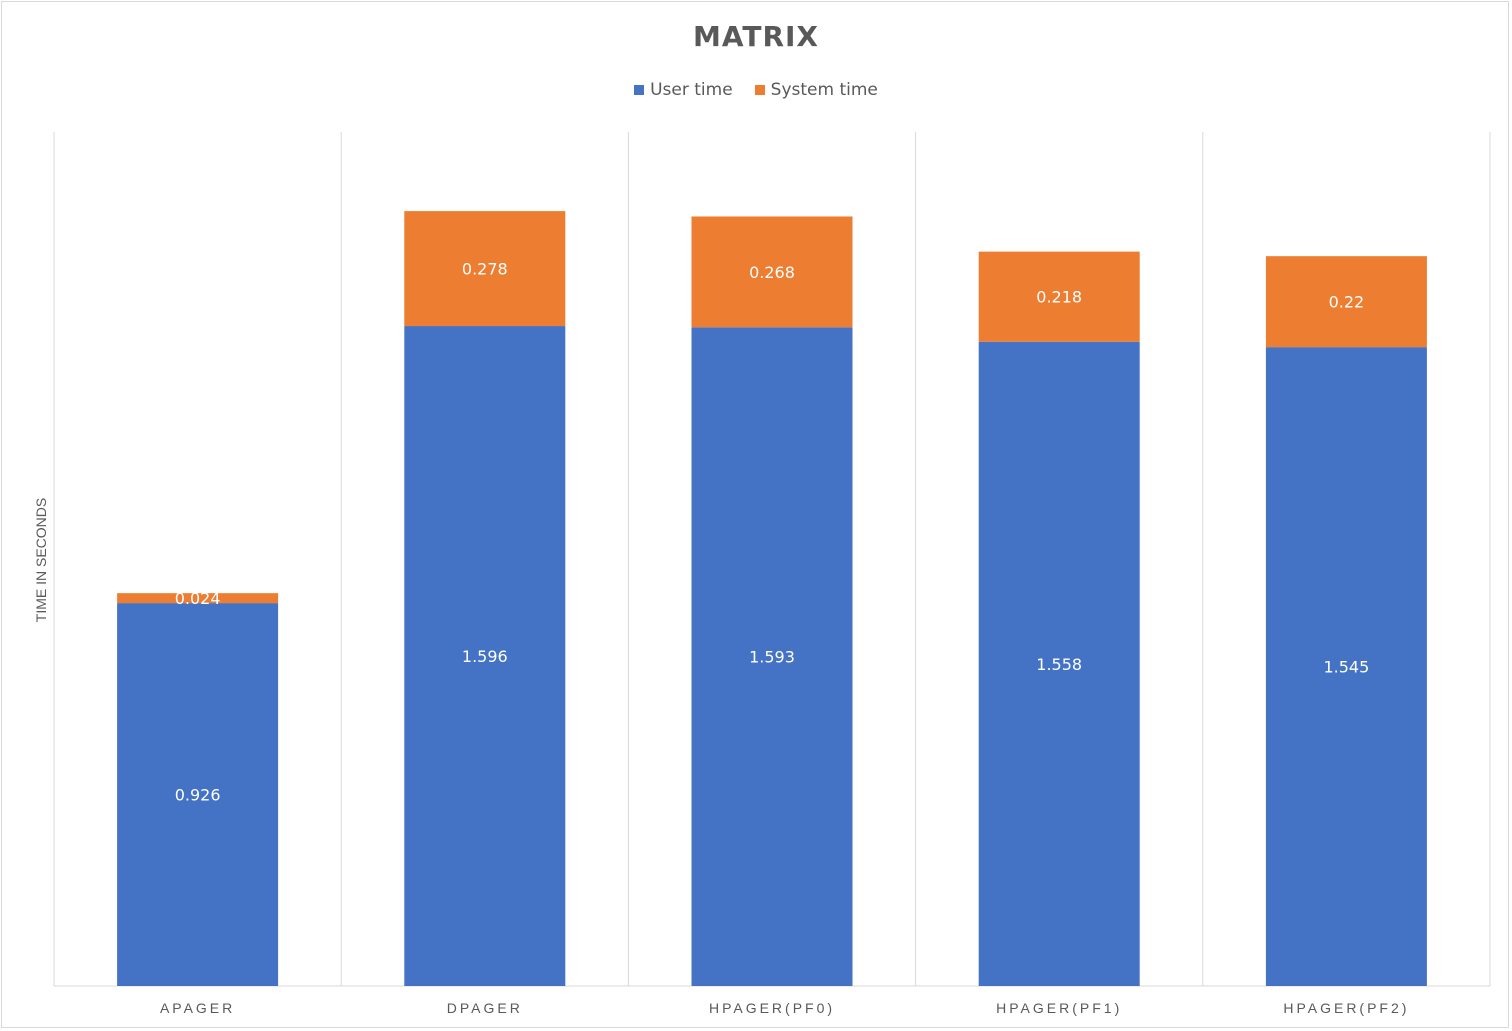 This screenshot has width=1512, height=1031. What do you see at coordinates (759, 90) in the screenshot?
I see `legend-swatch-system-time` at bounding box center [759, 90].